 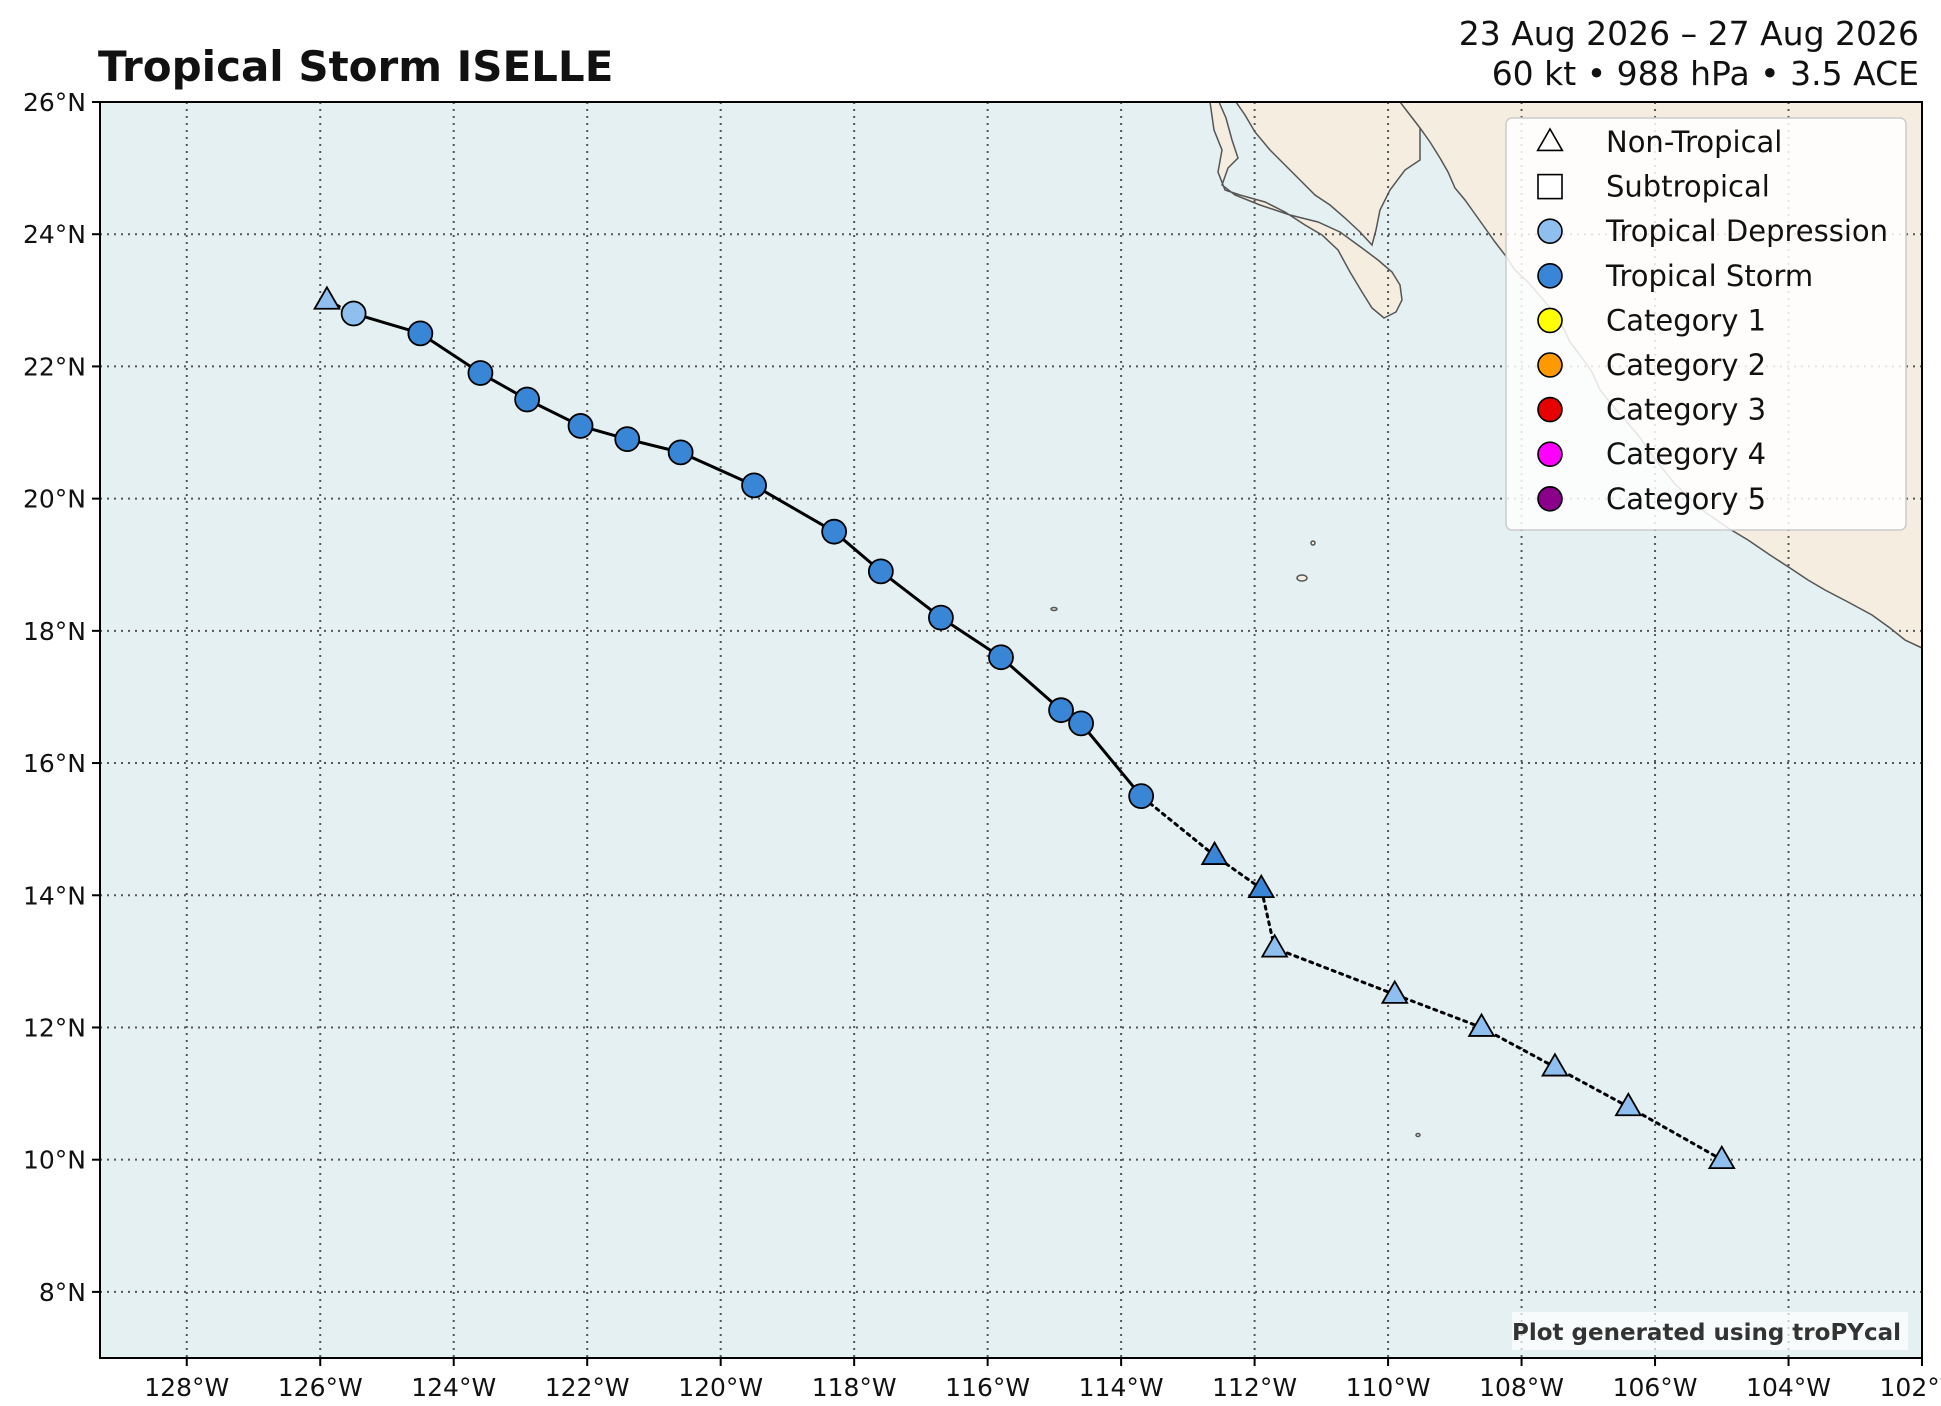 What do you see at coordinates (1054, 609) in the screenshot?
I see `clarion-island` at bounding box center [1054, 609].